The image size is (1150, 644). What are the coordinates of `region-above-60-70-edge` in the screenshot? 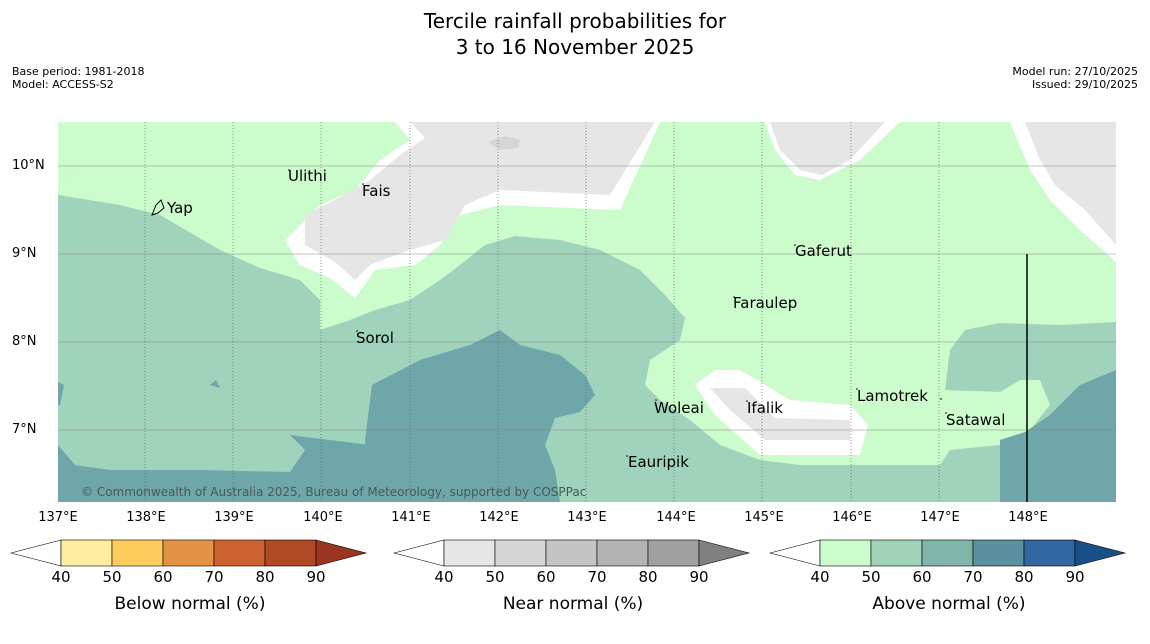 It's located at (61, 393).